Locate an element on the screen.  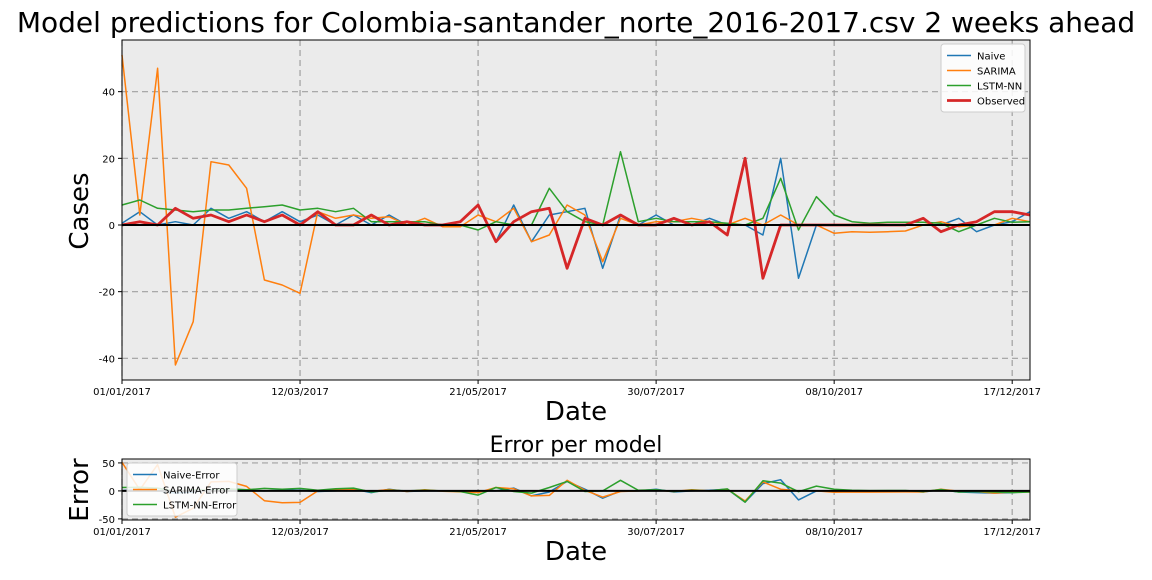
y-tick-label: -20 is located at coordinates (107, 293).